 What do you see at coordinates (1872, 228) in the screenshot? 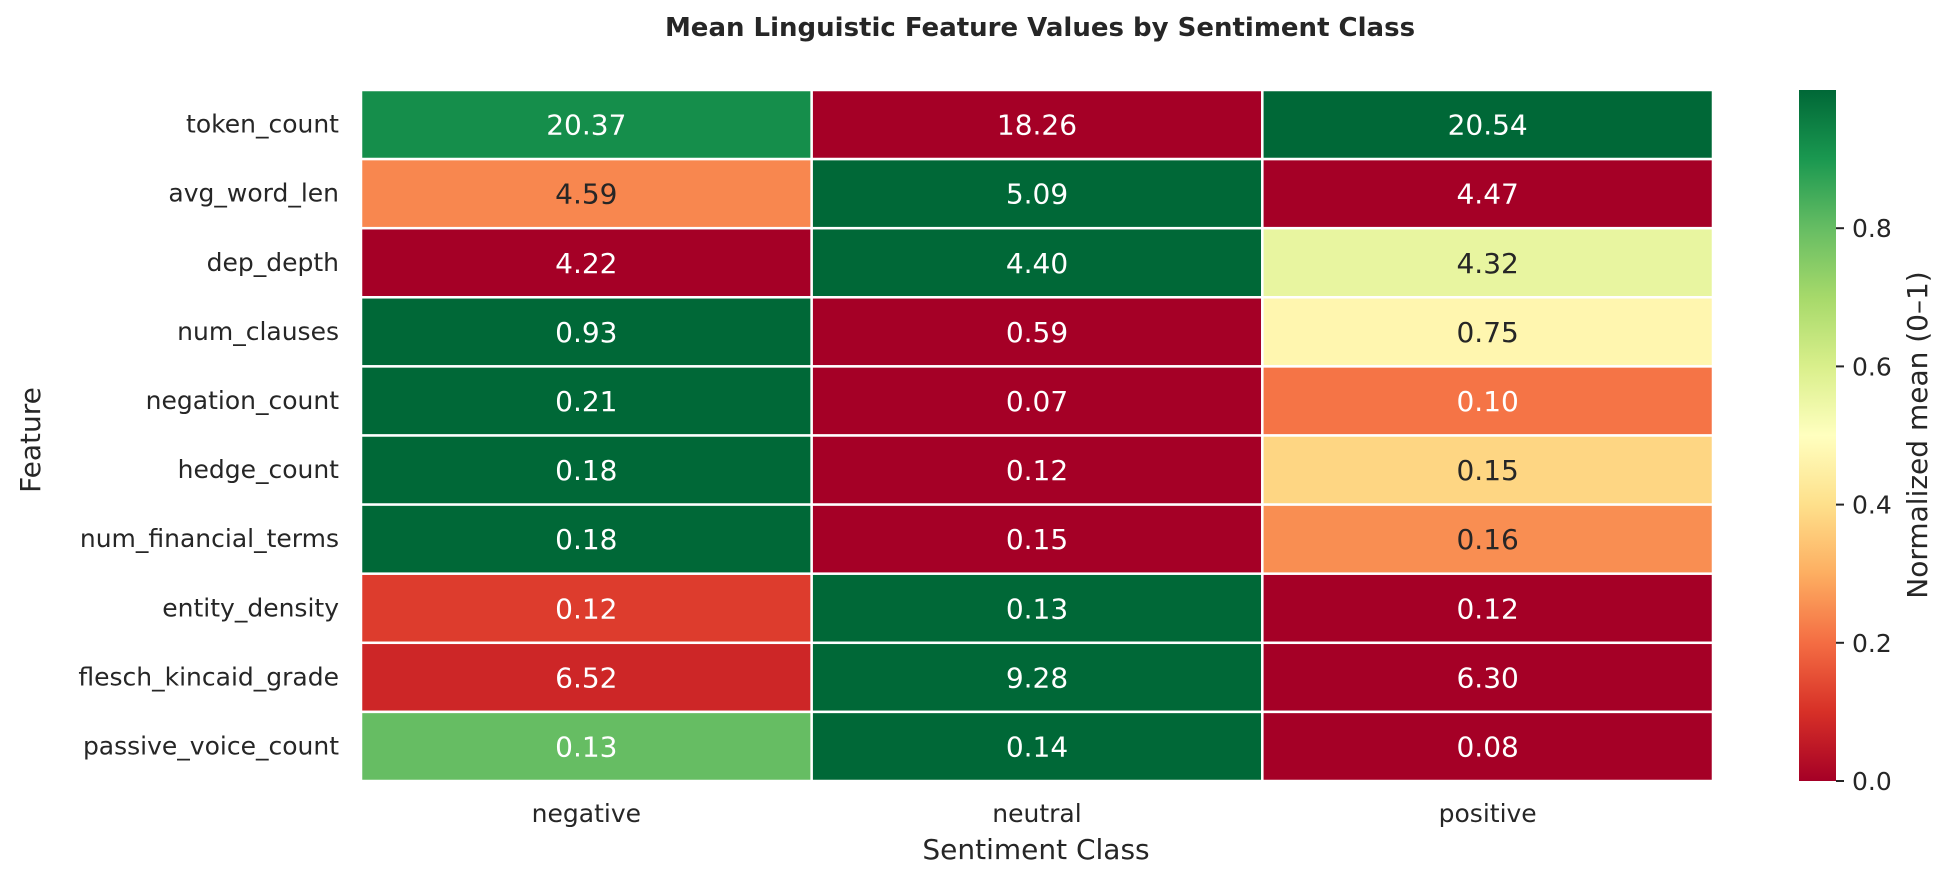
I see `colorbar-tick-label: 0.8` at bounding box center [1872, 228].